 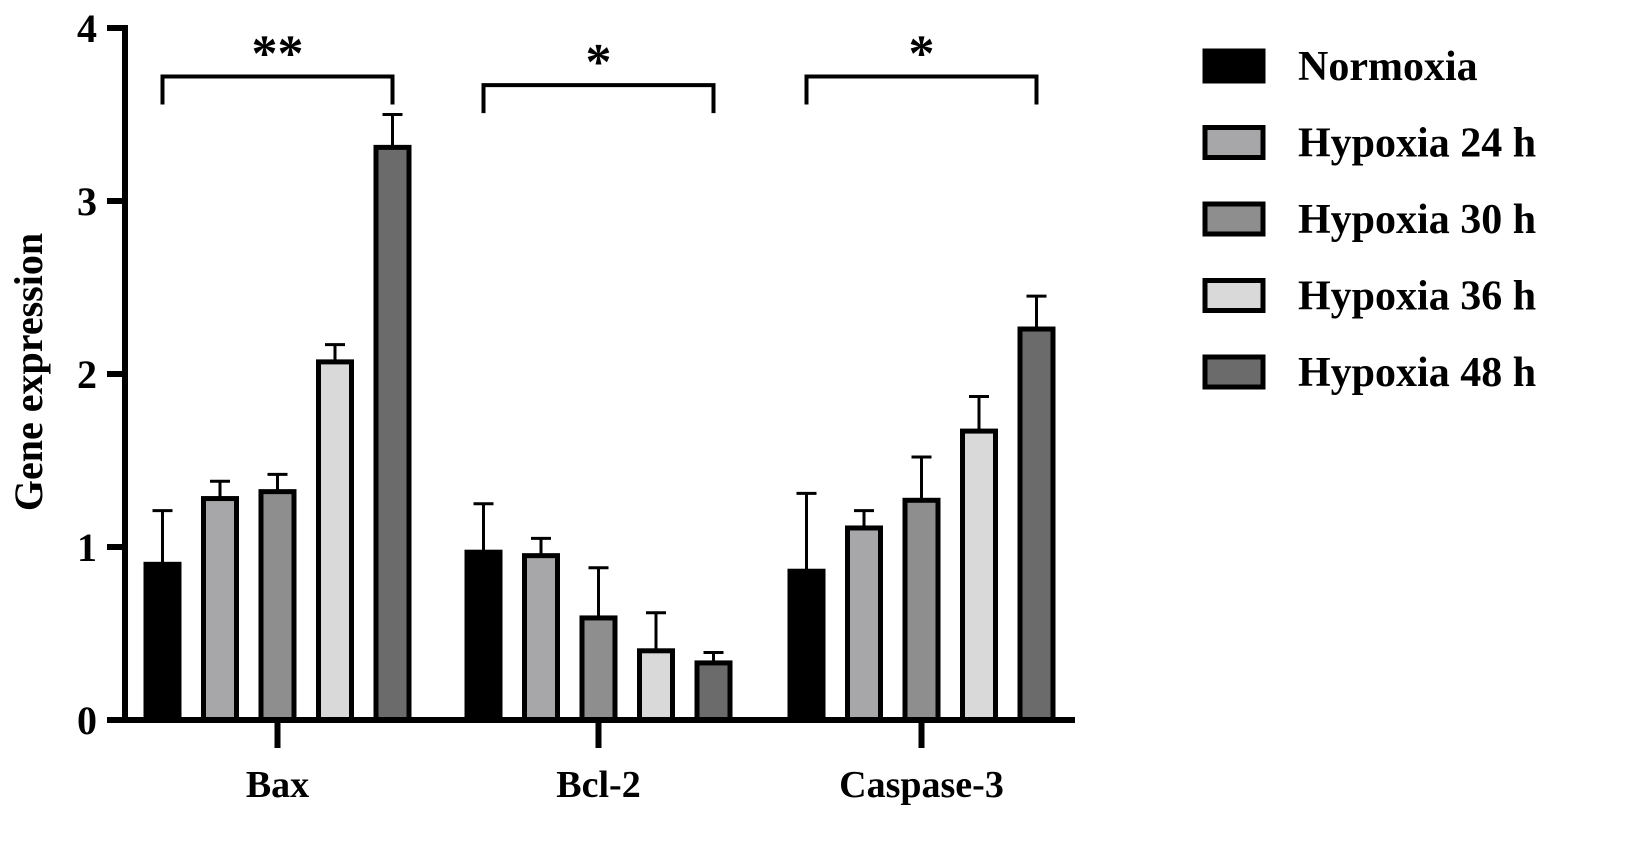 I want to click on legend-swatch-hypoxia-48-h, so click(x=1234, y=372).